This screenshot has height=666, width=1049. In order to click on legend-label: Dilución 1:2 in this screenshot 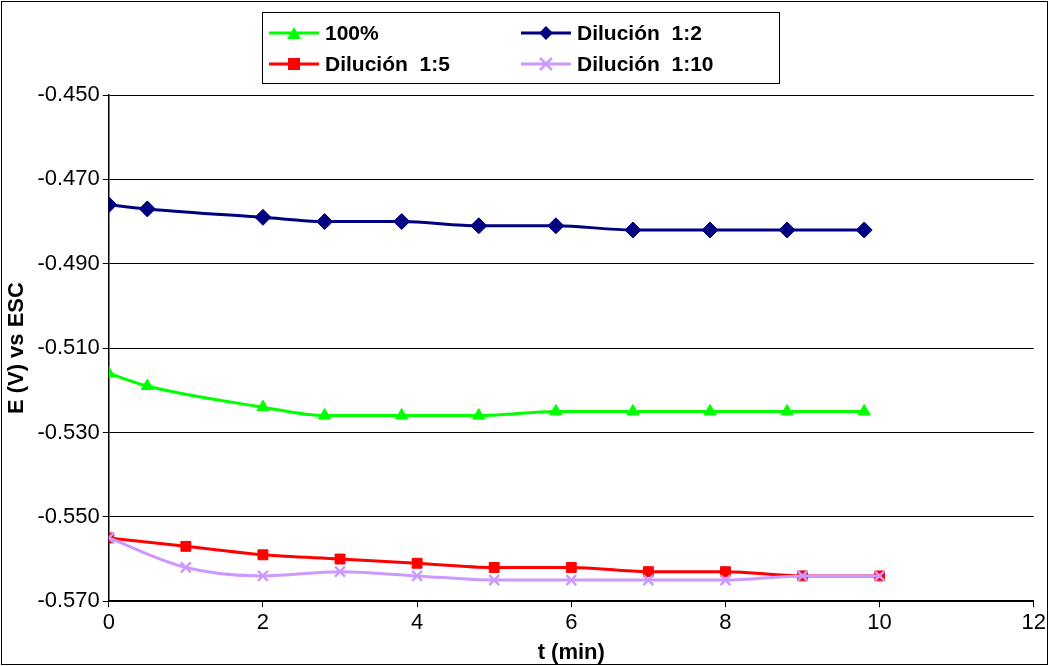, I will do `click(639, 32)`.